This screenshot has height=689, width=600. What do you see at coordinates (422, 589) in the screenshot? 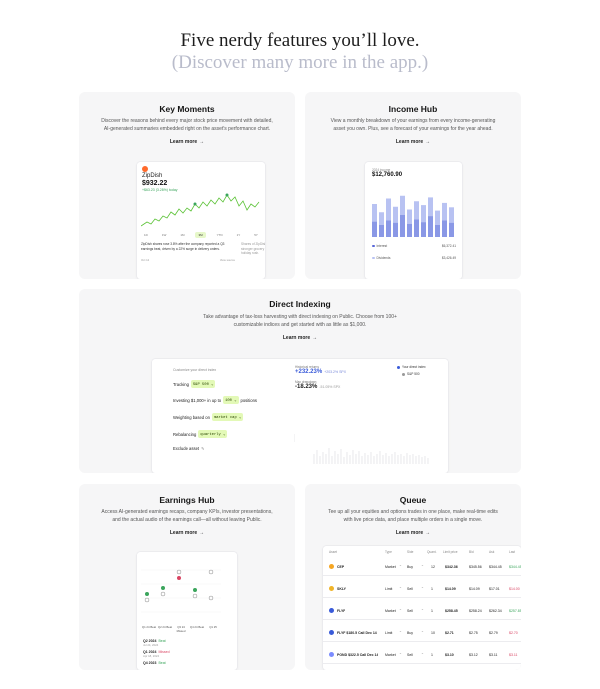
I see `queue-row: SKLY Limit ⌄ Sell ⌄ 1 $14.09 $14.09 $17.01 $14.00` at bounding box center [422, 589].